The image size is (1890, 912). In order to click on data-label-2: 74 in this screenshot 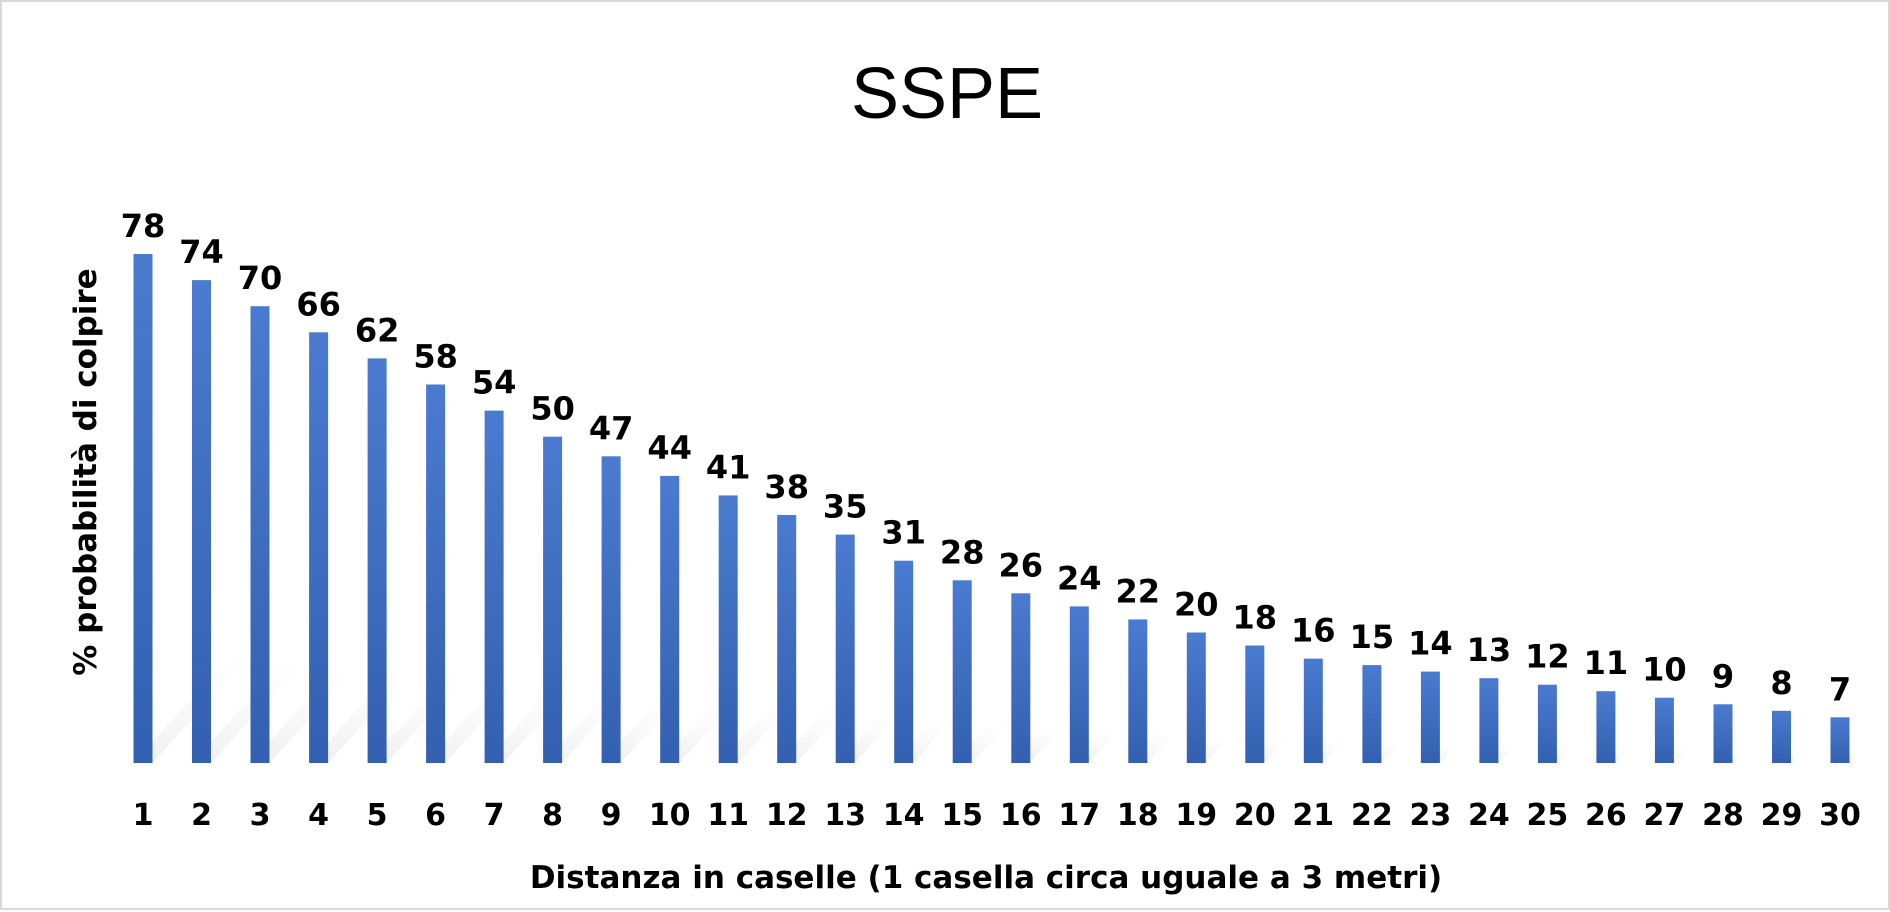, I will do `click(201, 252)`.